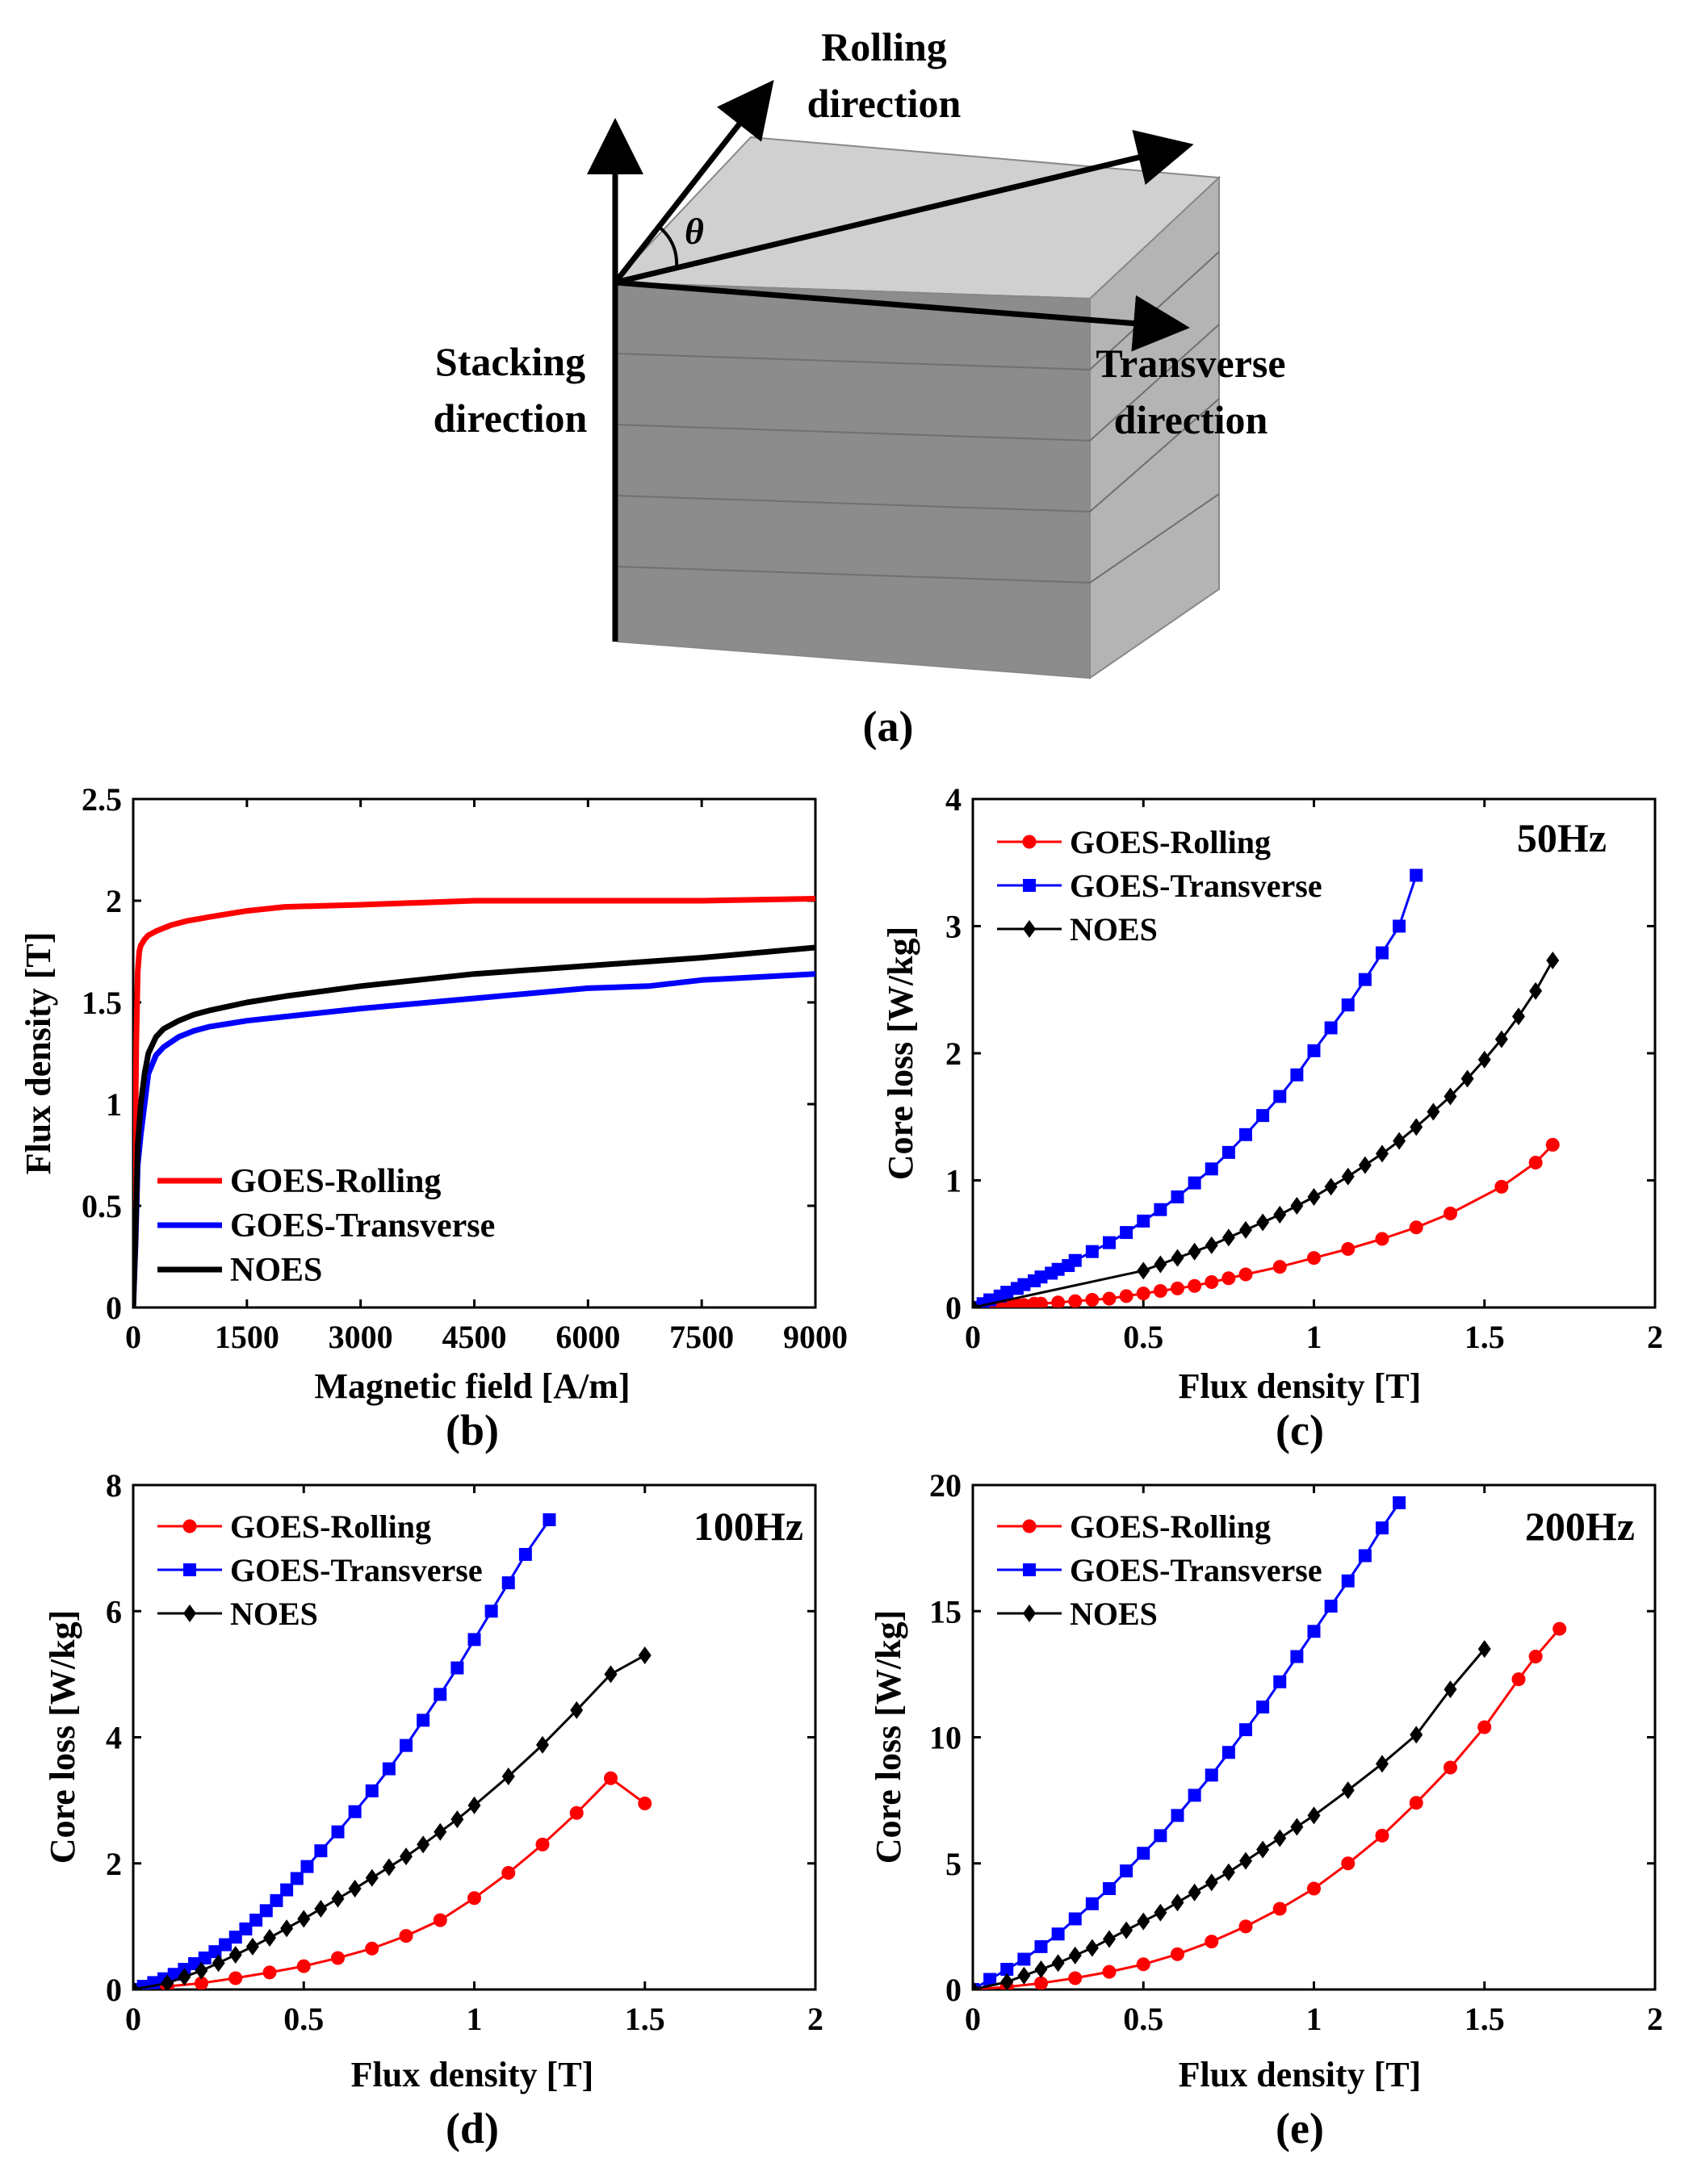 This screenshot has height=2184, width=1697. Describe the element at coordinates (475, 1737) in the screenshot. I see `plot-area` at that location.